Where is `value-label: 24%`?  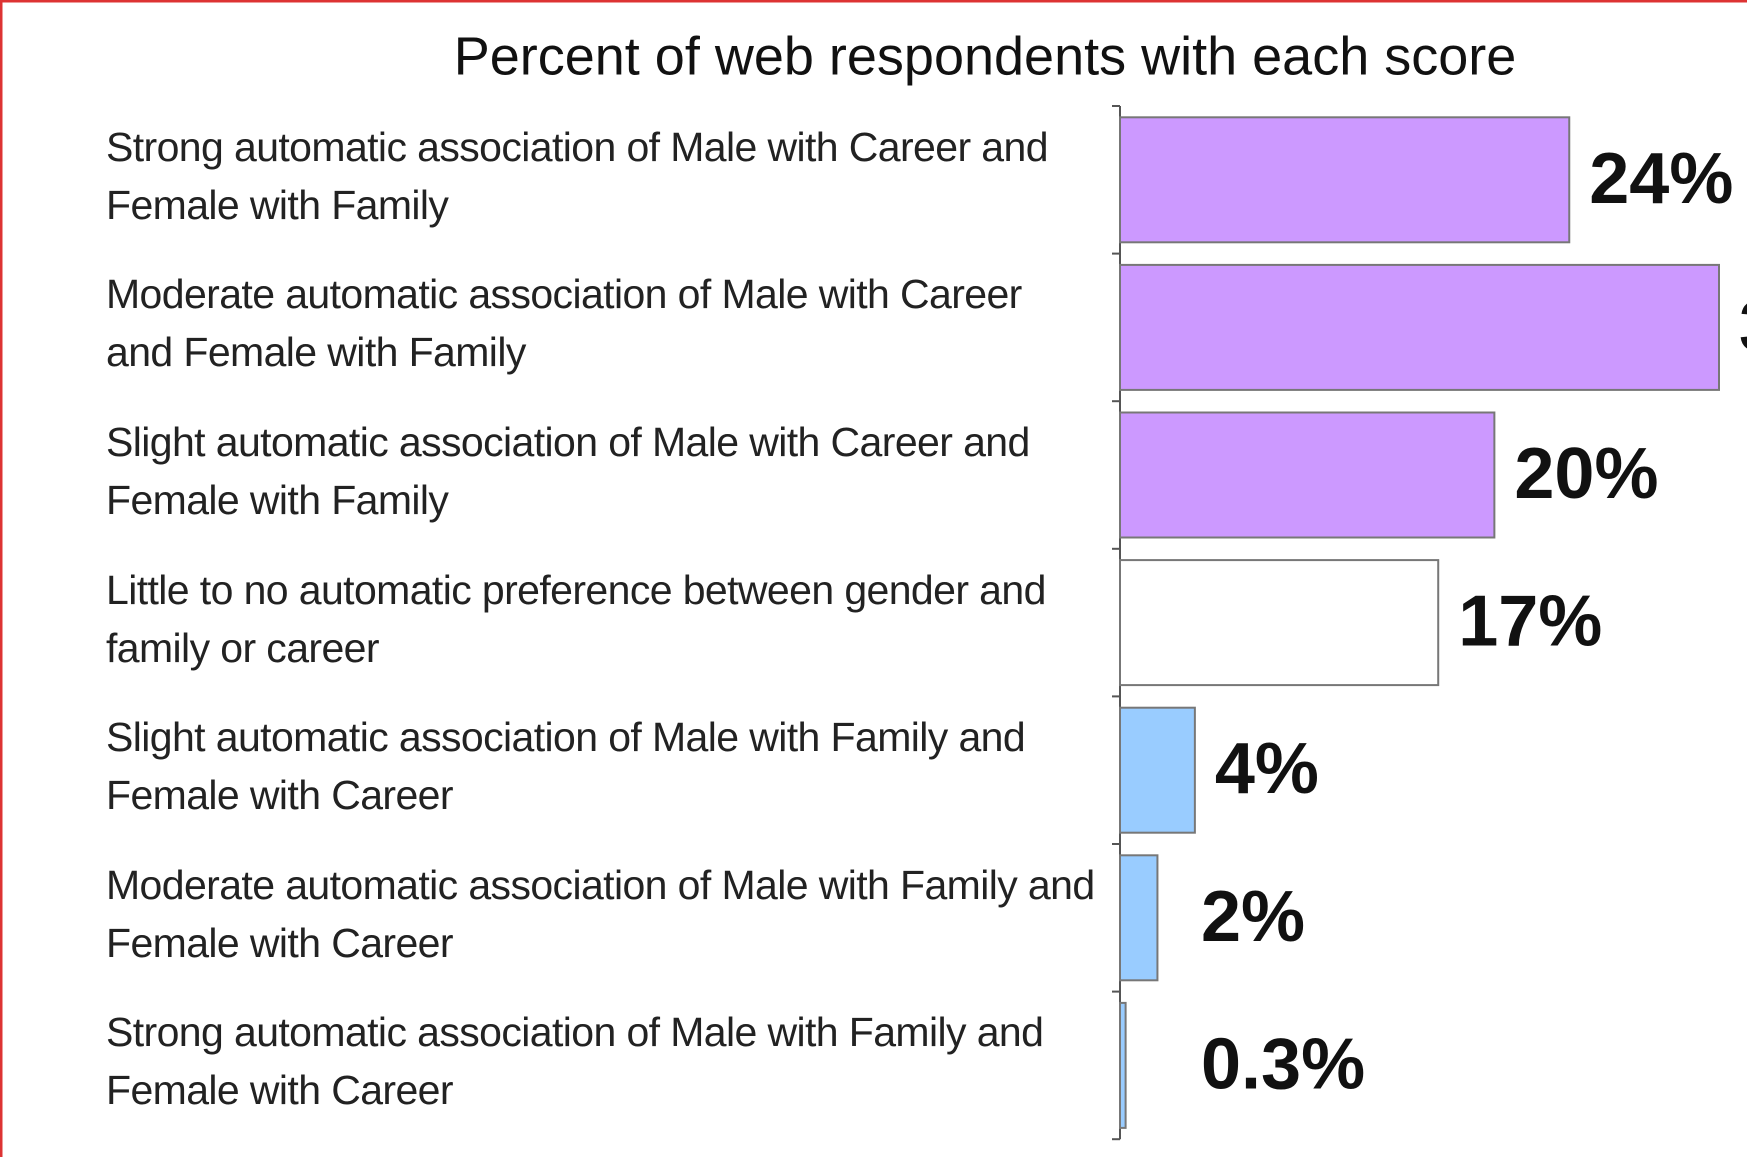
value-label: 24% is located at coordinates (1661, 179).